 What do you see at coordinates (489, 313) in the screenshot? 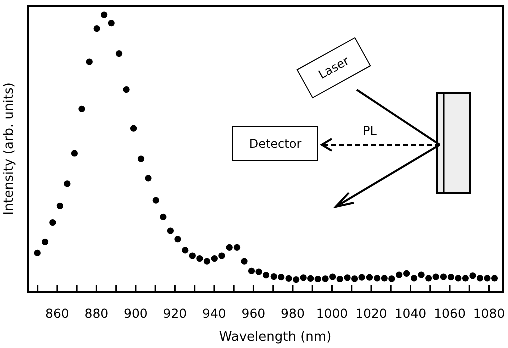
I see `x-tick-label: 1080` at bounding box center [489, 313].